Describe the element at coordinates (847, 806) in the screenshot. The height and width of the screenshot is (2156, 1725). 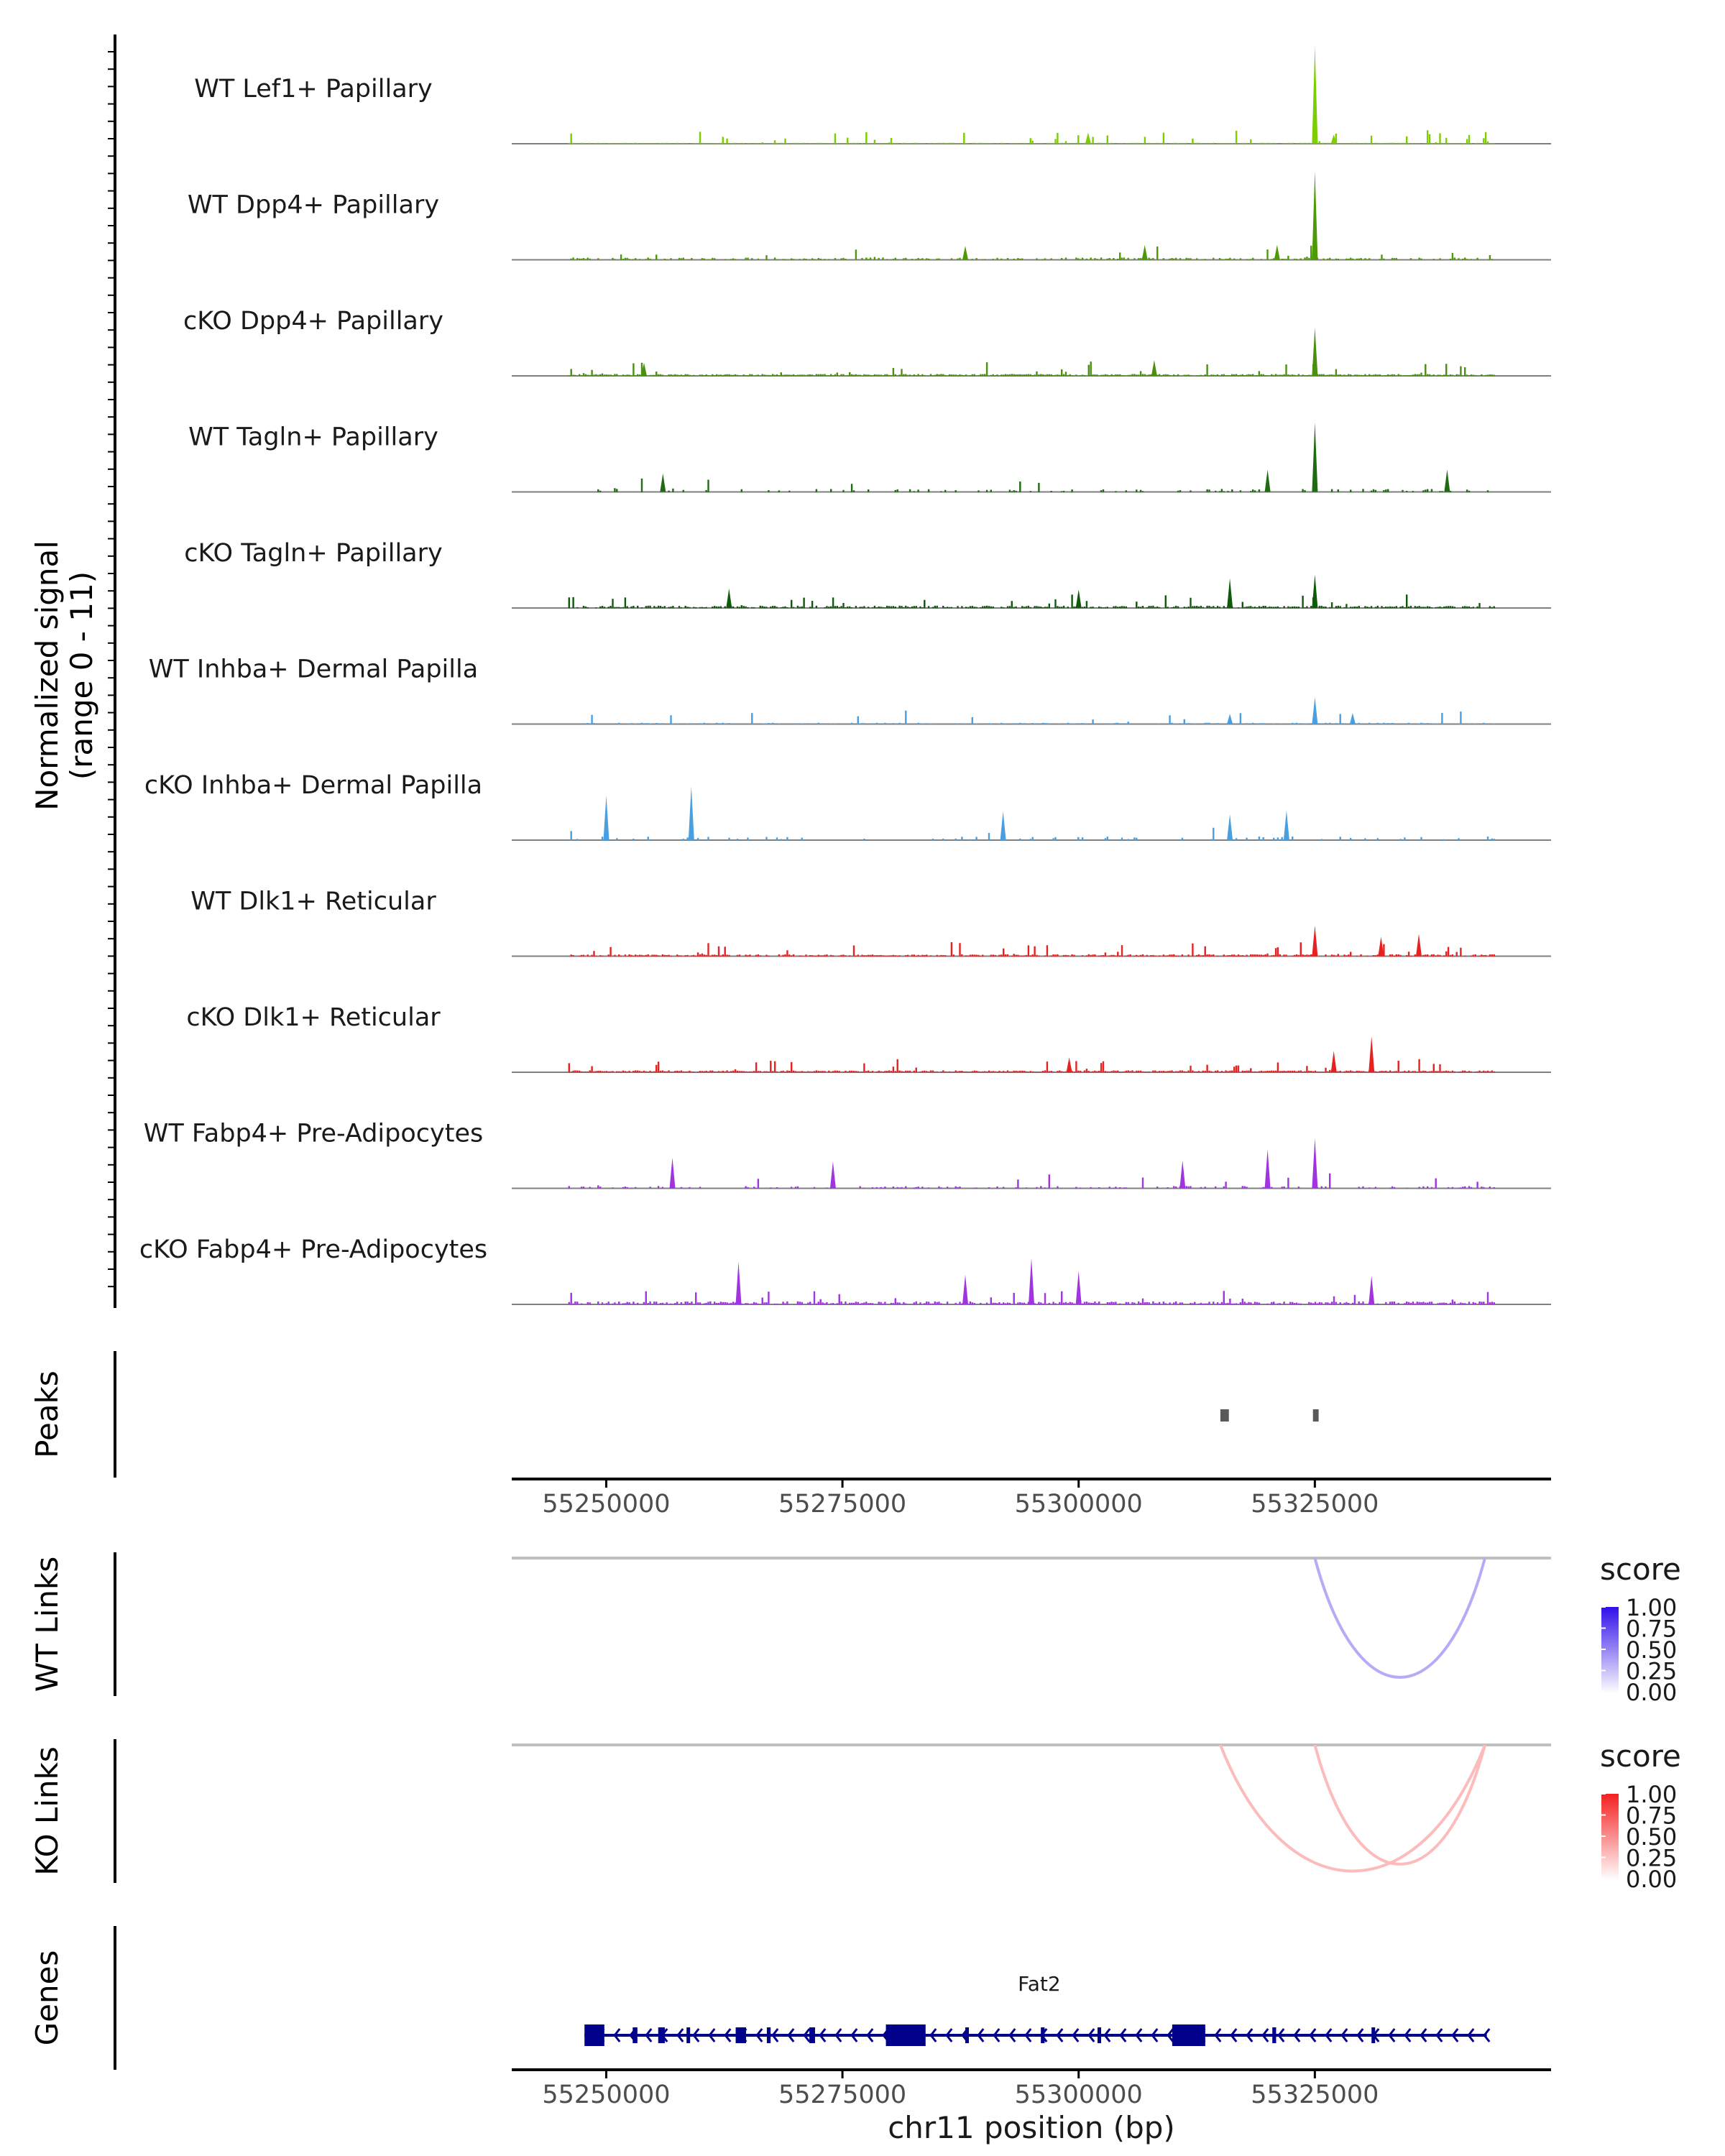
I see `coverage-track: cKO Inhba+ Dermal Papilla` at that location.